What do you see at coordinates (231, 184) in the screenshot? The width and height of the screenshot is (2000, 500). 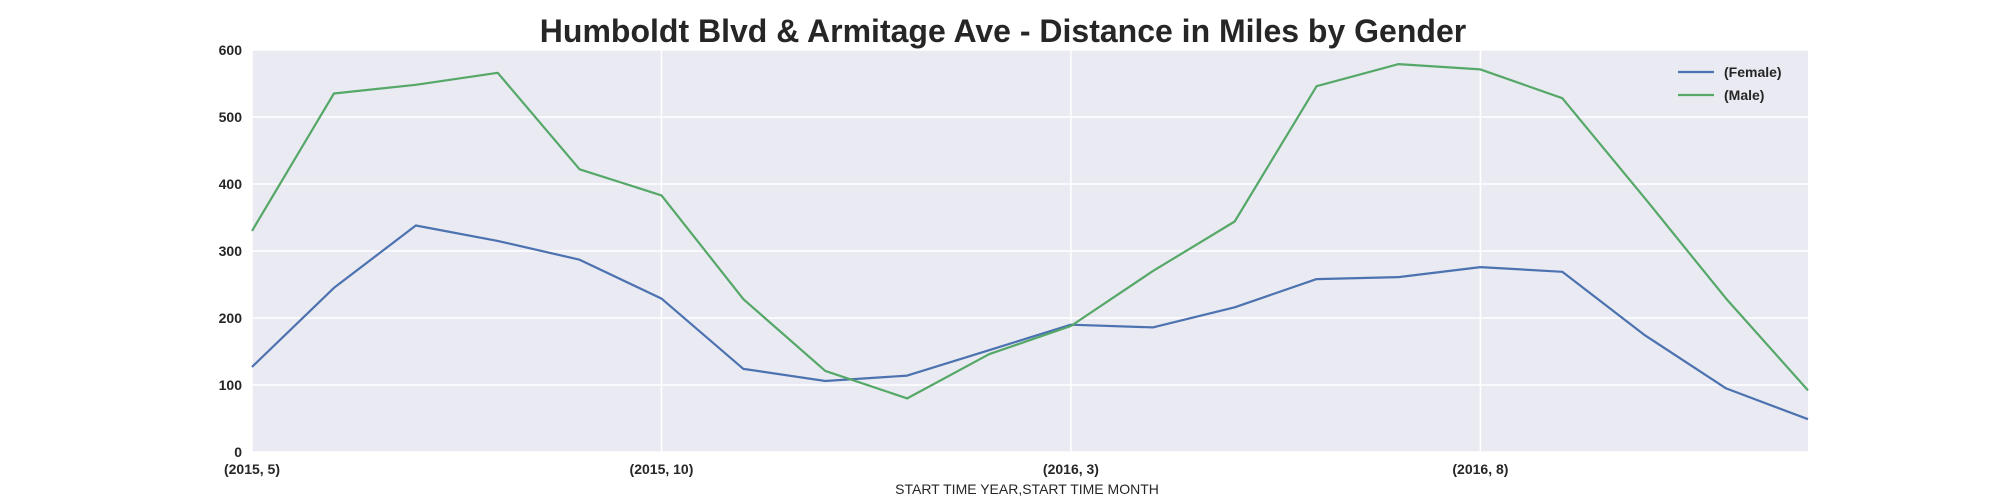 I see `y-tick-label: 400` at bounding box center [231, 184].